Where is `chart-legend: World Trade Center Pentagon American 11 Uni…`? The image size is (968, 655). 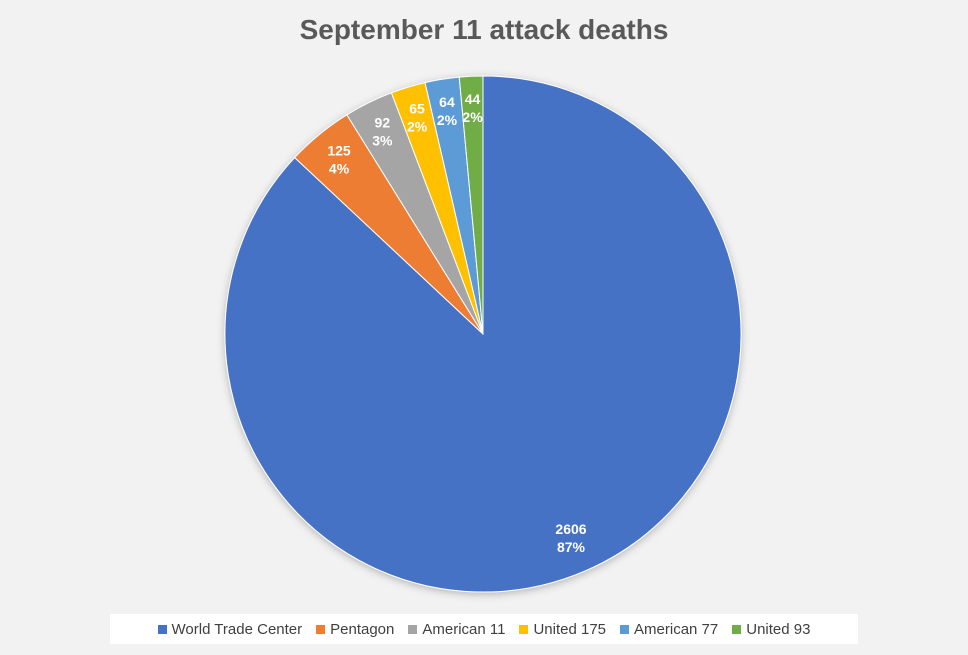
chart-legend: World Trade Center Pentagon American 11 Uni… is located at coordinates (484, 629).